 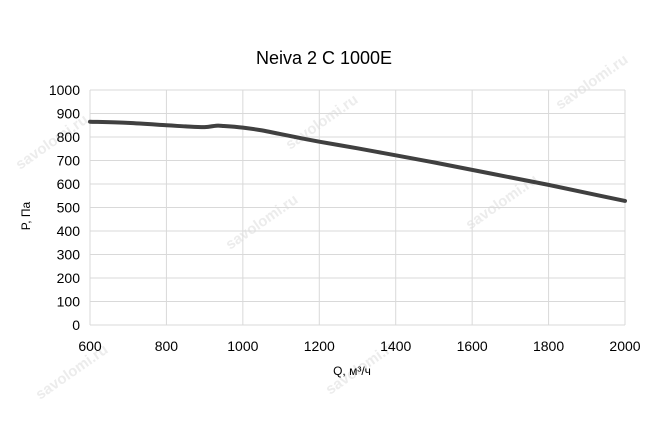 What do you see at coordinates (69, 278) in the screenshot?
I see `y-tick-label: 200` at bounding box center [69, 278].